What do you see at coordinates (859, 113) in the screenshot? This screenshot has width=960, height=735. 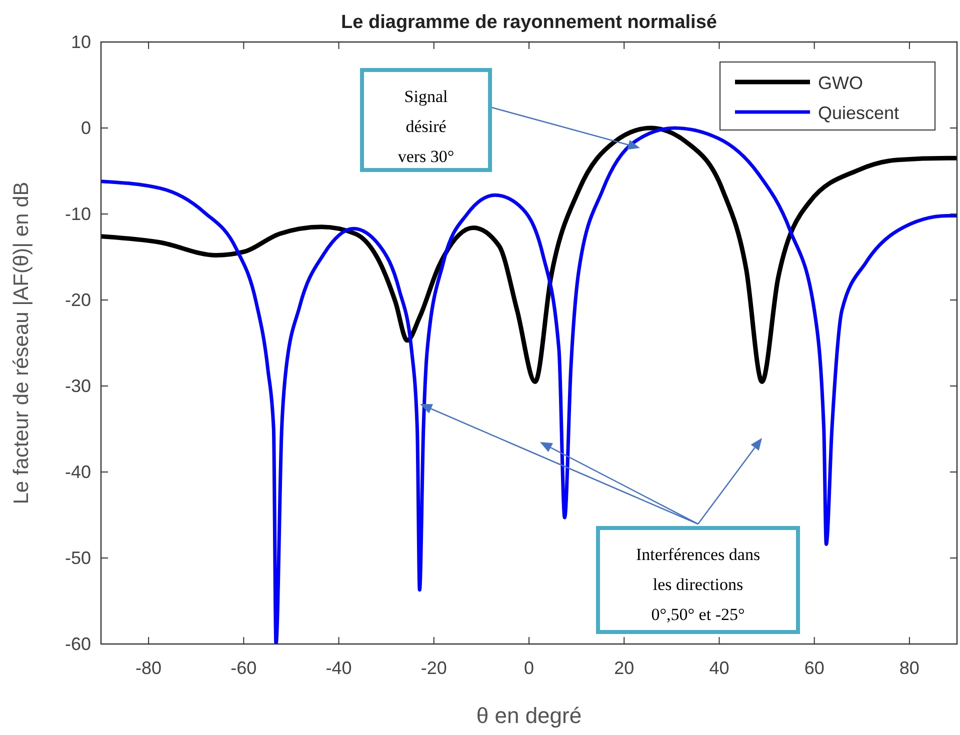 I see `legend-label: Quiescent` at bounding box center [859, 113].